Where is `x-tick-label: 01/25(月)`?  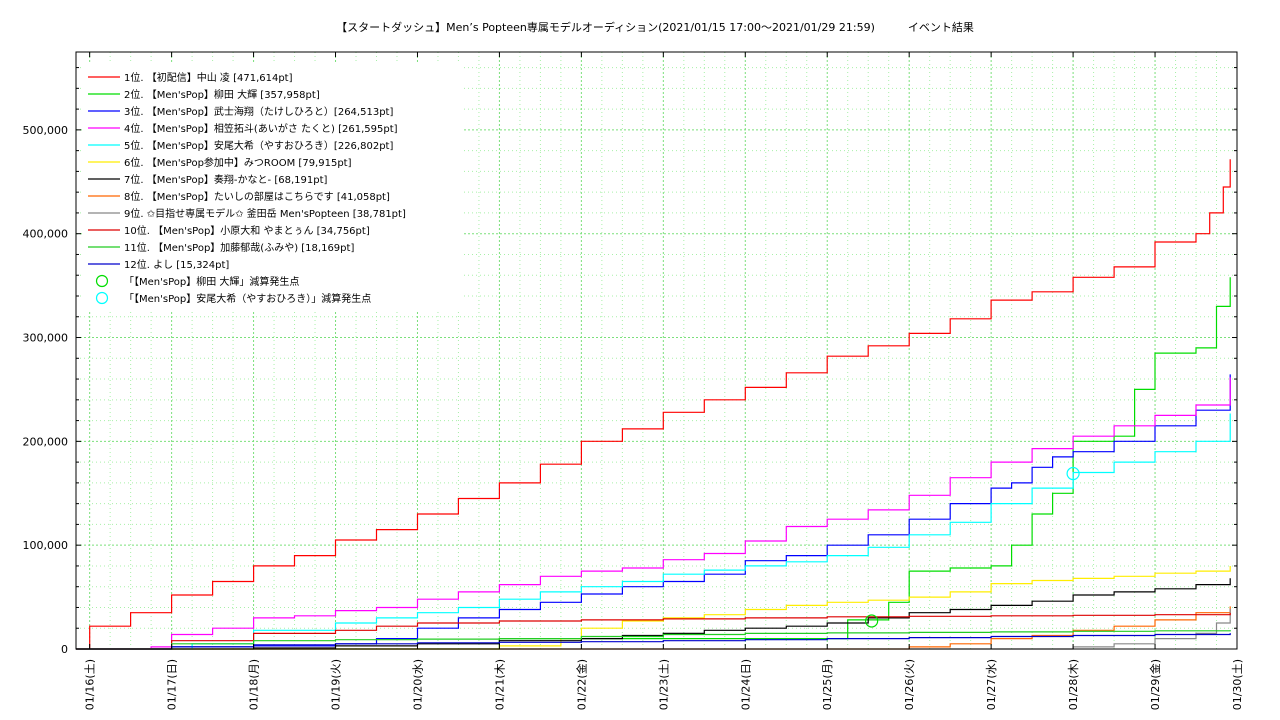
x-tick-label: 01/25(月) is located at coordinates (827, 684).